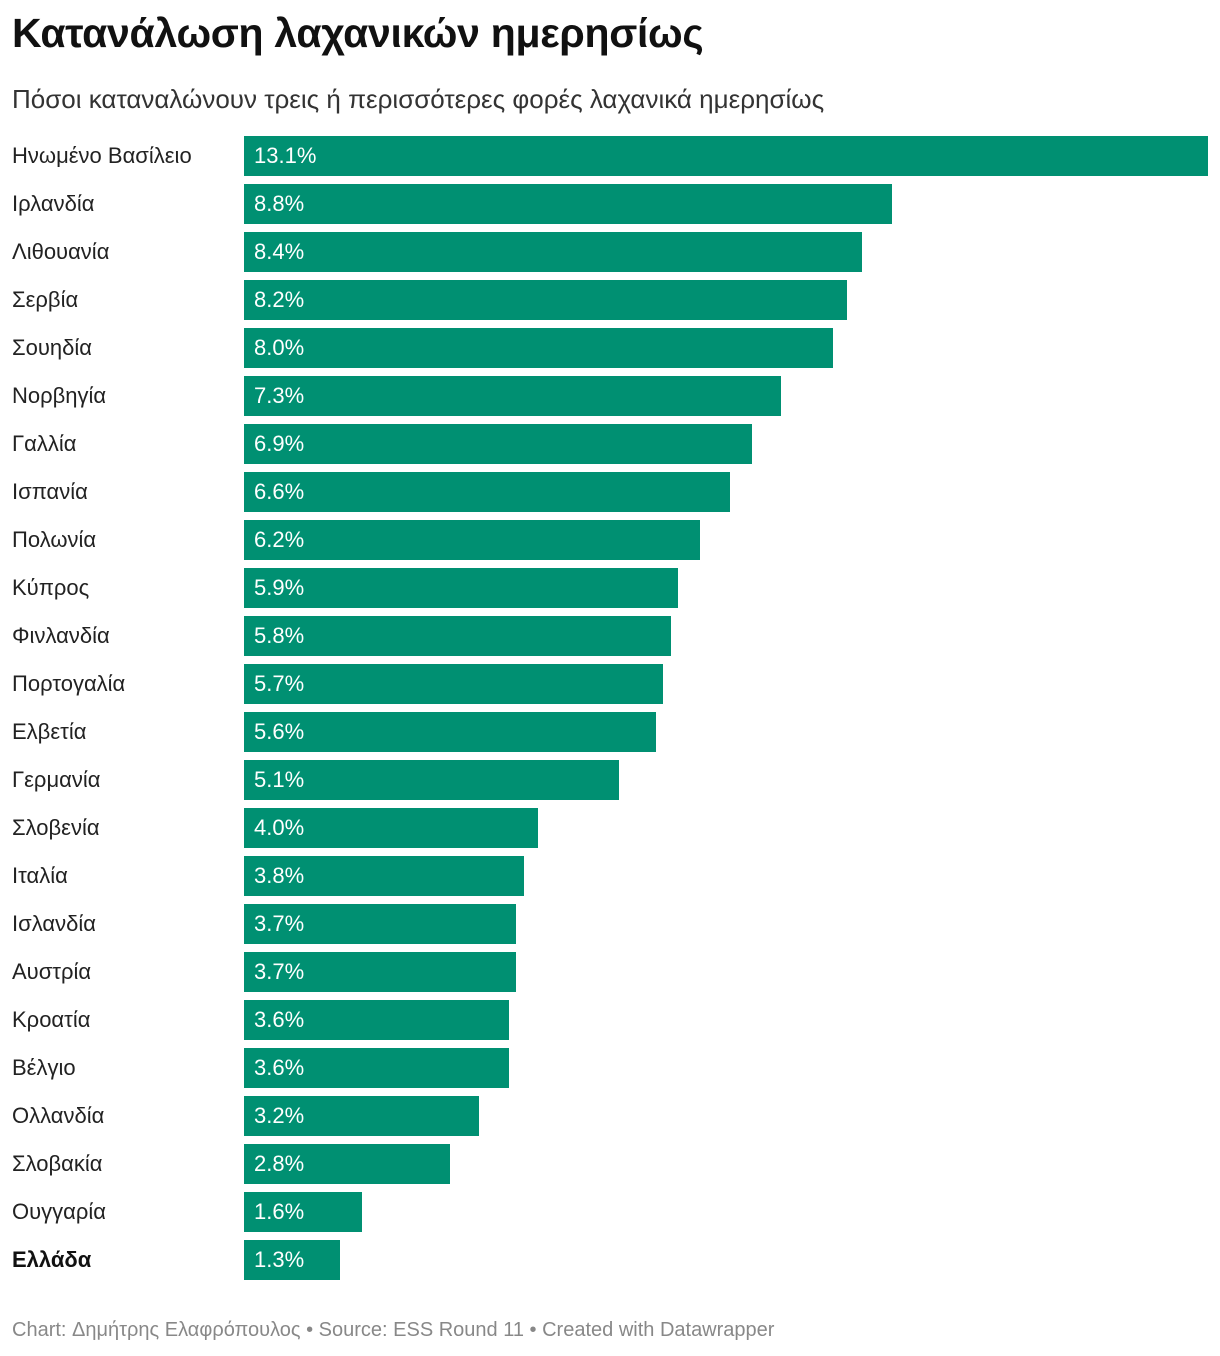 The height and width of the screenshot is (1356, 1220). I want to click on bar-value-label: 8.4%, so click(279, 251).